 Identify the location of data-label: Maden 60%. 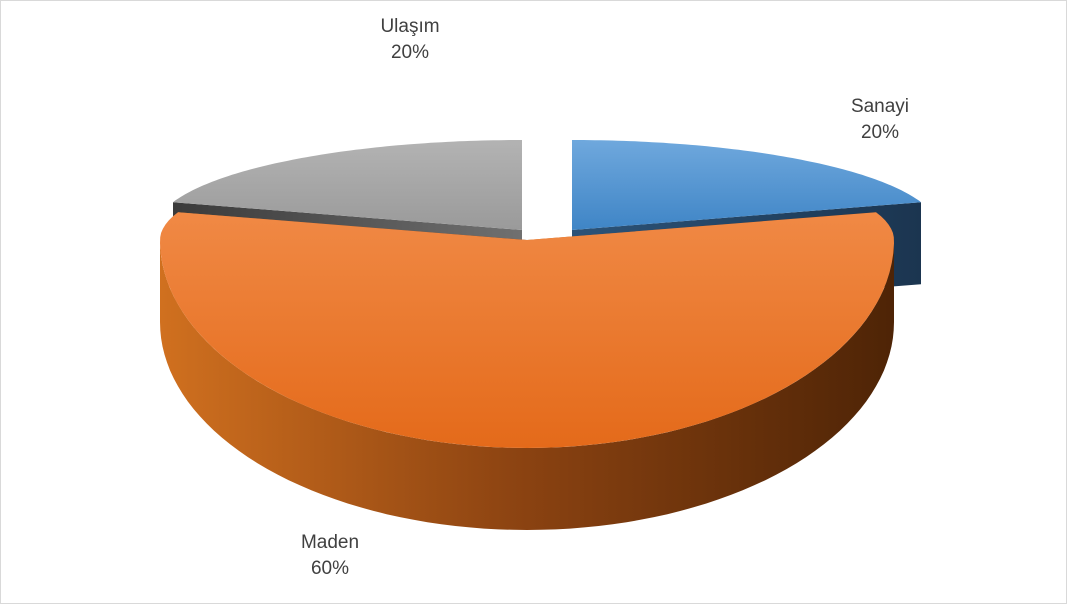
(330, 555).